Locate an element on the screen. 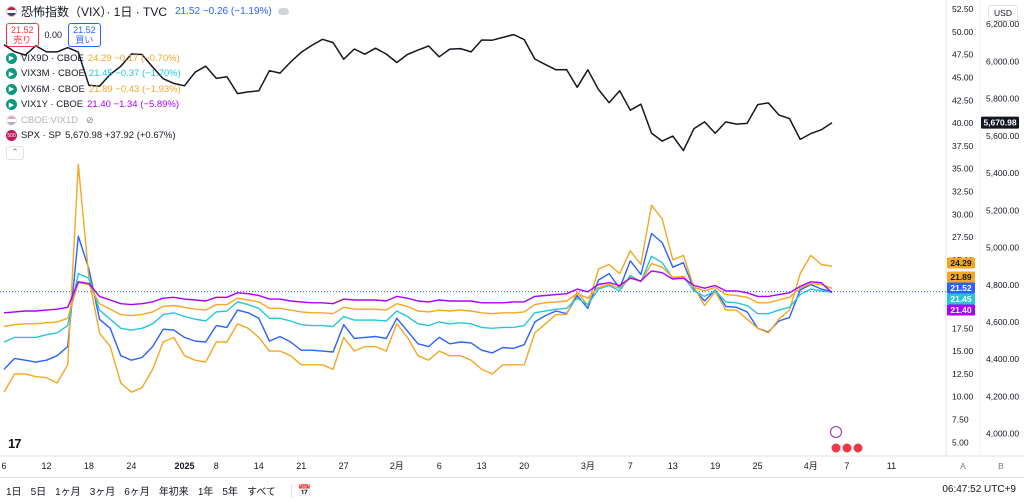 This screenshot has width=1024, height=503. price-tag-label: 21.52 is located at coordinates (961, 288).